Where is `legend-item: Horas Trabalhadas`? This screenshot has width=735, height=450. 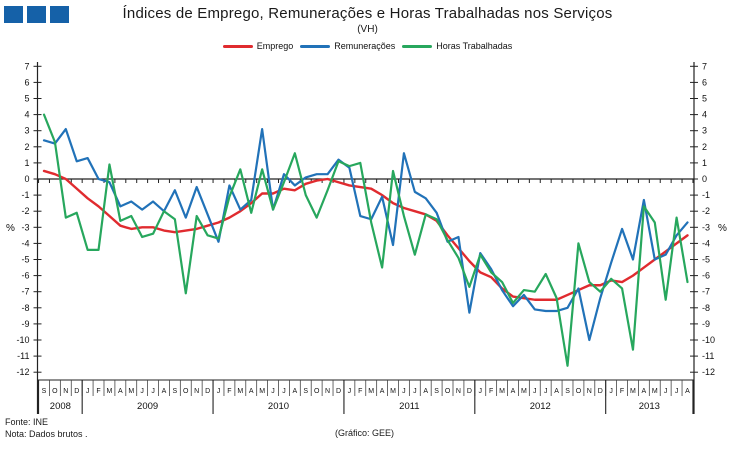 legend-item: Horas Trabalhadas is located at coordinates (457, 46).